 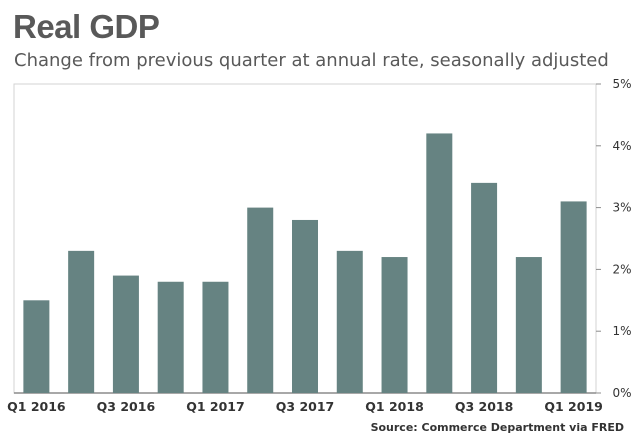 What do you see at coordinates (125, 334) in the screenshot?
I see `bar-q3-2016` at bounding box center [125, 334].